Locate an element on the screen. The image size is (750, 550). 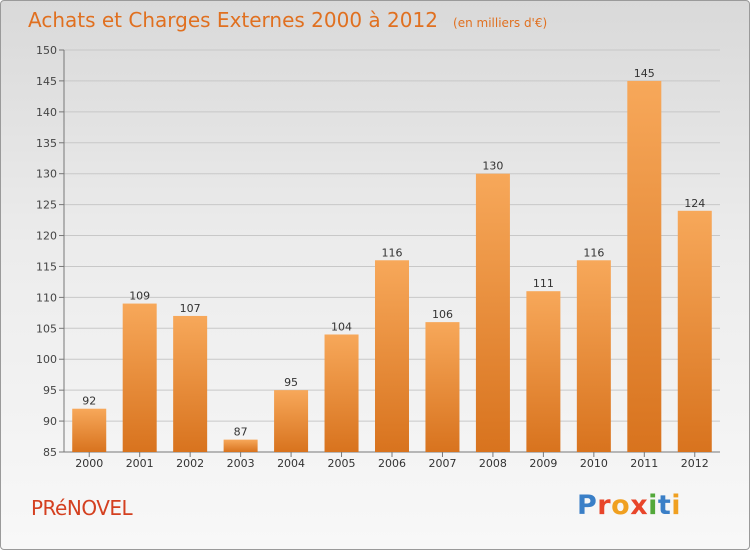
x-tick-label: 2000 is located at coordinates (89, 463).